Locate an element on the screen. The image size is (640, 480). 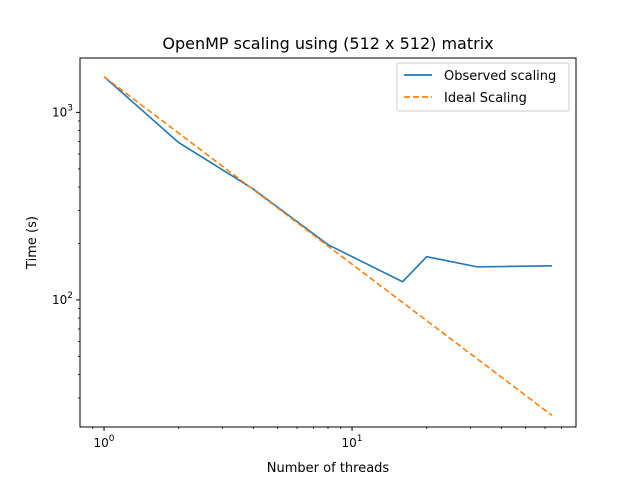
legend-box is located at coordinates (483, 87).